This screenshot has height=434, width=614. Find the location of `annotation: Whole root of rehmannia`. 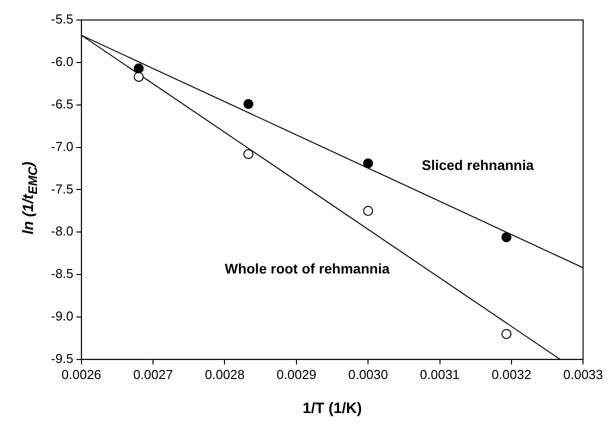

annotation: Whole root of rehmannia is located at coordinates (307, 268).